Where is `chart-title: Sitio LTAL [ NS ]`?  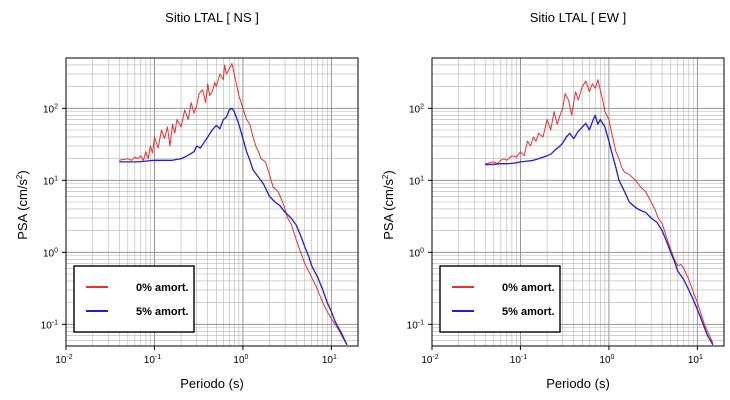 chart-title: Sitio LTAL [ NS ] is located at coordinates (212, 17).